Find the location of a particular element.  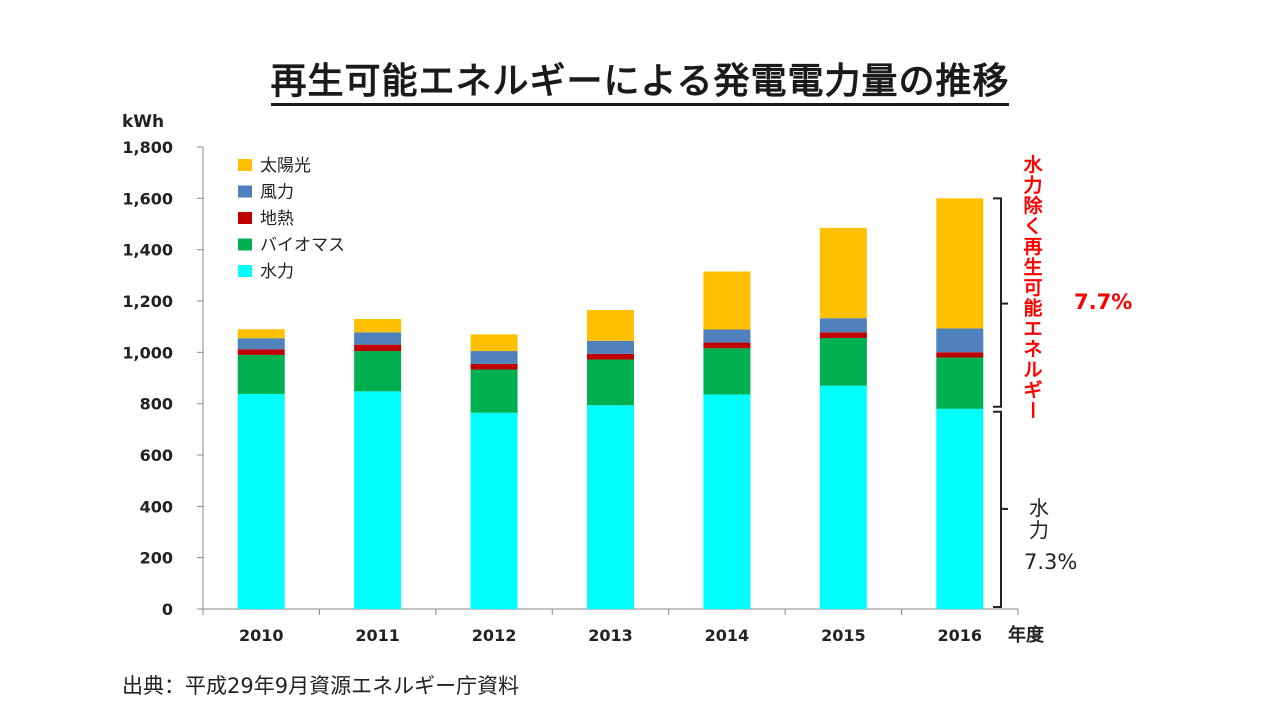

renewable-label-char: く is located at coordinates (1032, 227).